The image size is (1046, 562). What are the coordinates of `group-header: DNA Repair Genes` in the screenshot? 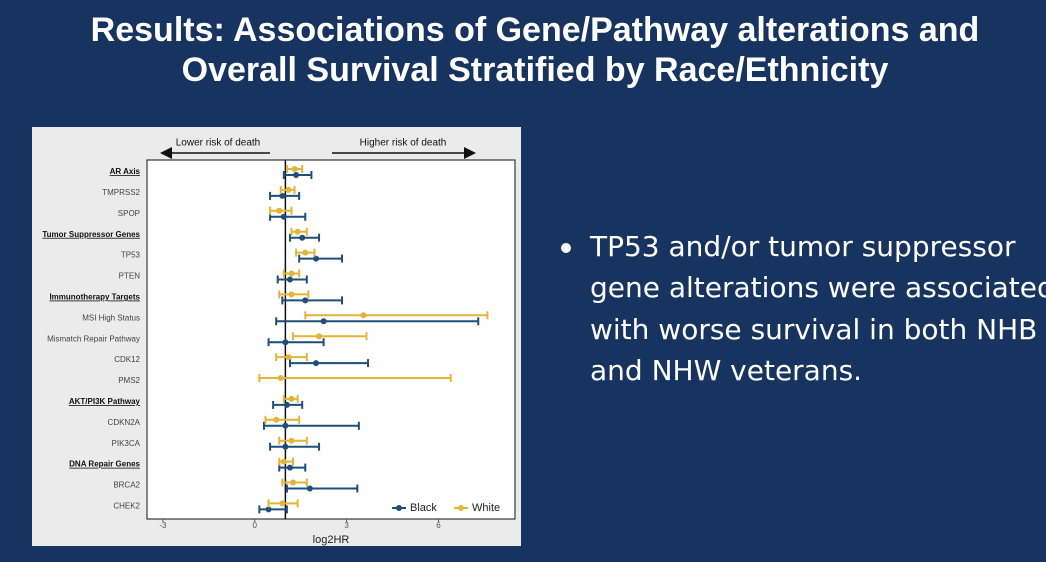 It's located at (104, 464).